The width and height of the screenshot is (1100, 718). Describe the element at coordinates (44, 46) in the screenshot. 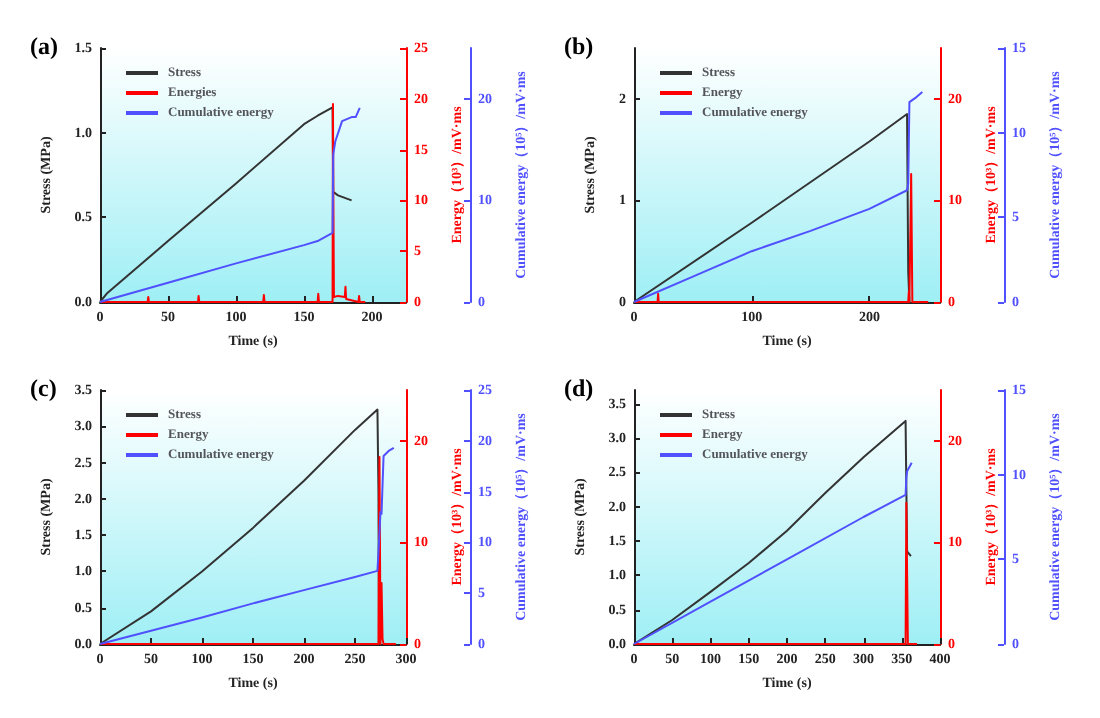

I see `chart-title: (a)` at that location.